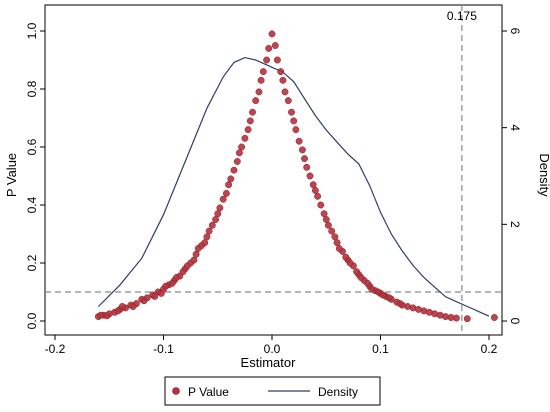  I want to click on y2-tick-label: 4, so click(515, 127).